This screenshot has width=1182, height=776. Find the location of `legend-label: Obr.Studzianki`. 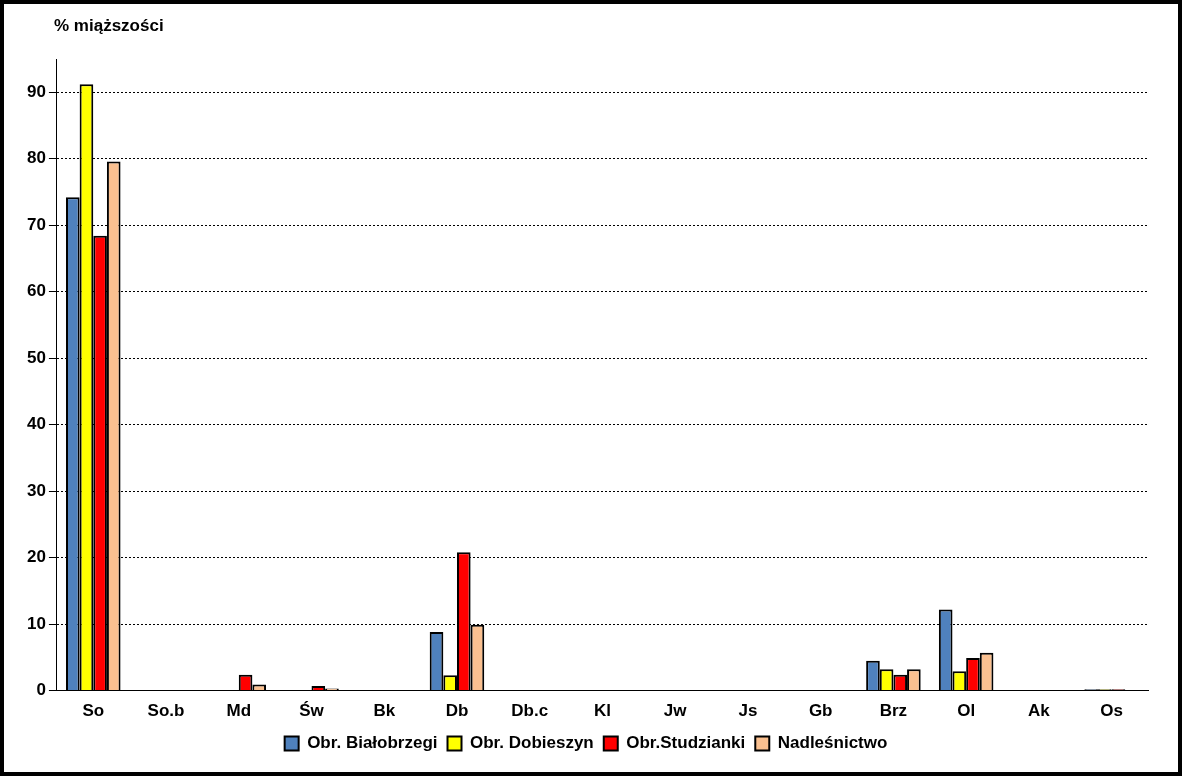

legend-label: Obr.Studzianki is located at coordinates (686, 743).